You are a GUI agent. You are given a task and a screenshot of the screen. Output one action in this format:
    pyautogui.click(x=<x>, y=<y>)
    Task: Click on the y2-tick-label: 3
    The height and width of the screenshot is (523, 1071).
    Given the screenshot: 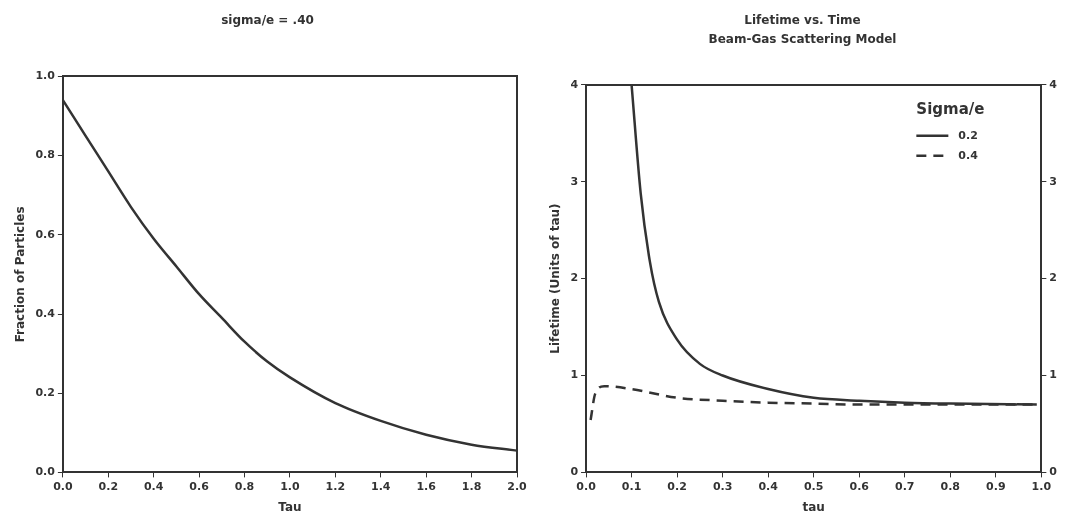 What is the action you would take?
    pyautogui.click(x=1053, y=181)
    